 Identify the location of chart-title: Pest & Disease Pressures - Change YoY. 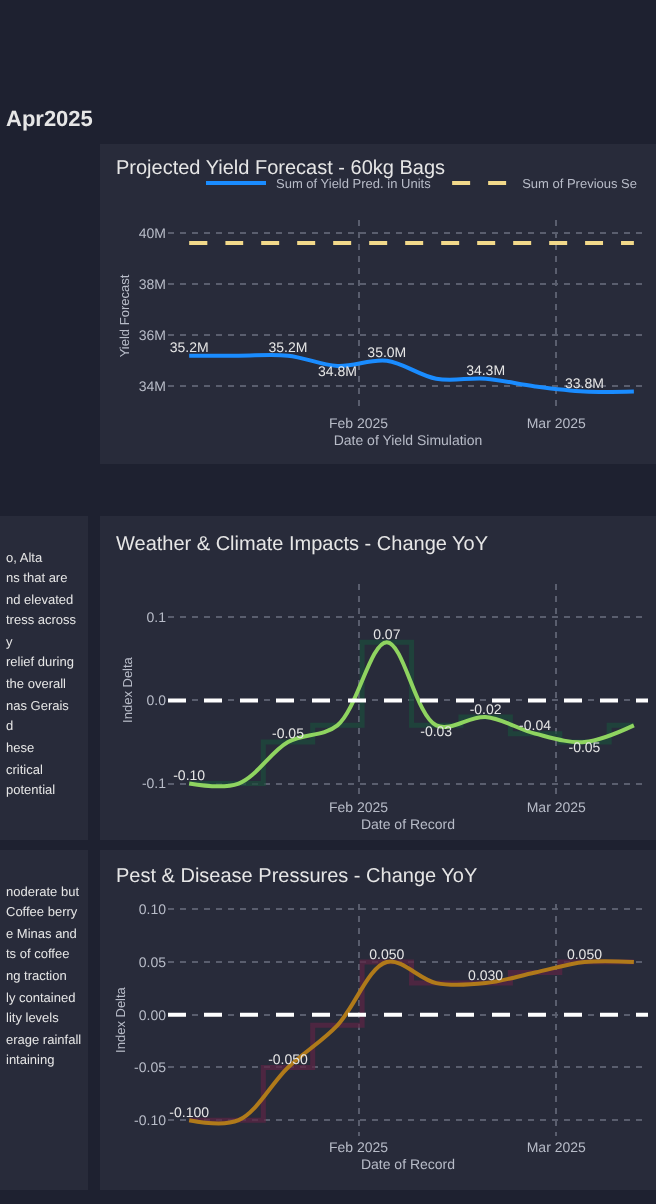
(297, 877).